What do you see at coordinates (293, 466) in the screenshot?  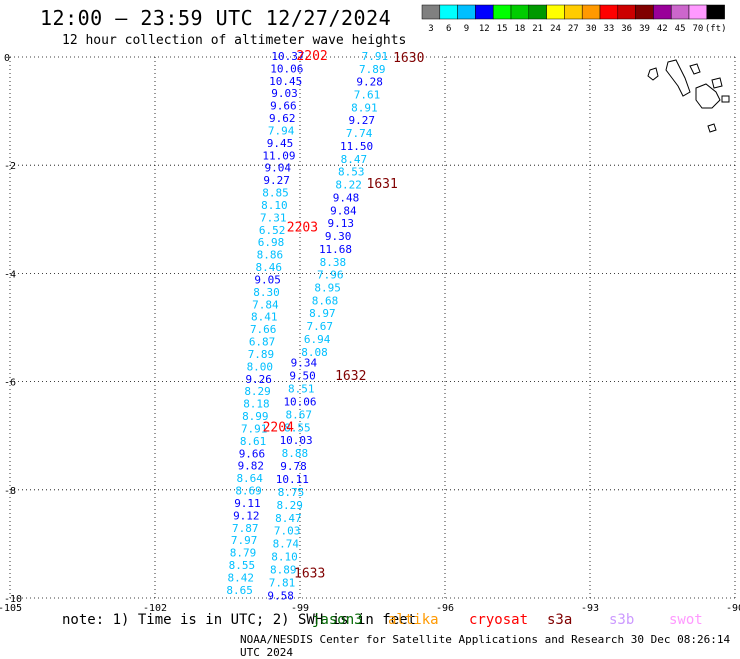 I see `swh-value-mid-track: 9.78` at bounding box center [293, 466].